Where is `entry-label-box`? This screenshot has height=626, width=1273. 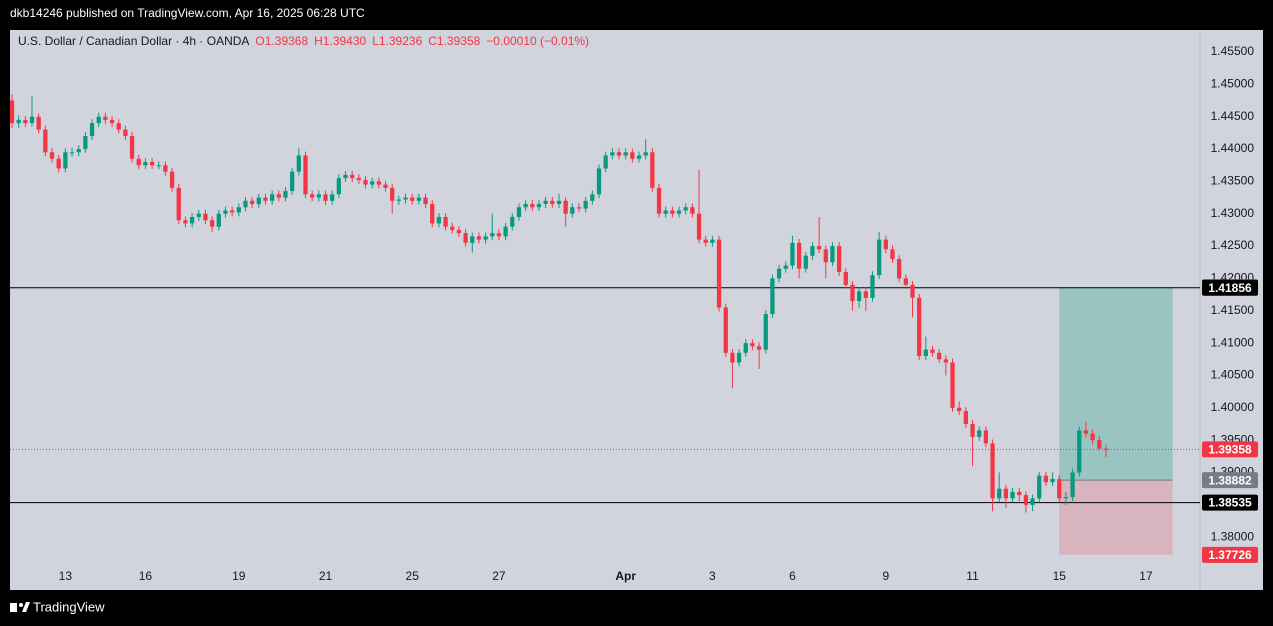
entry-label-box is located at coordinates (1230, 480).